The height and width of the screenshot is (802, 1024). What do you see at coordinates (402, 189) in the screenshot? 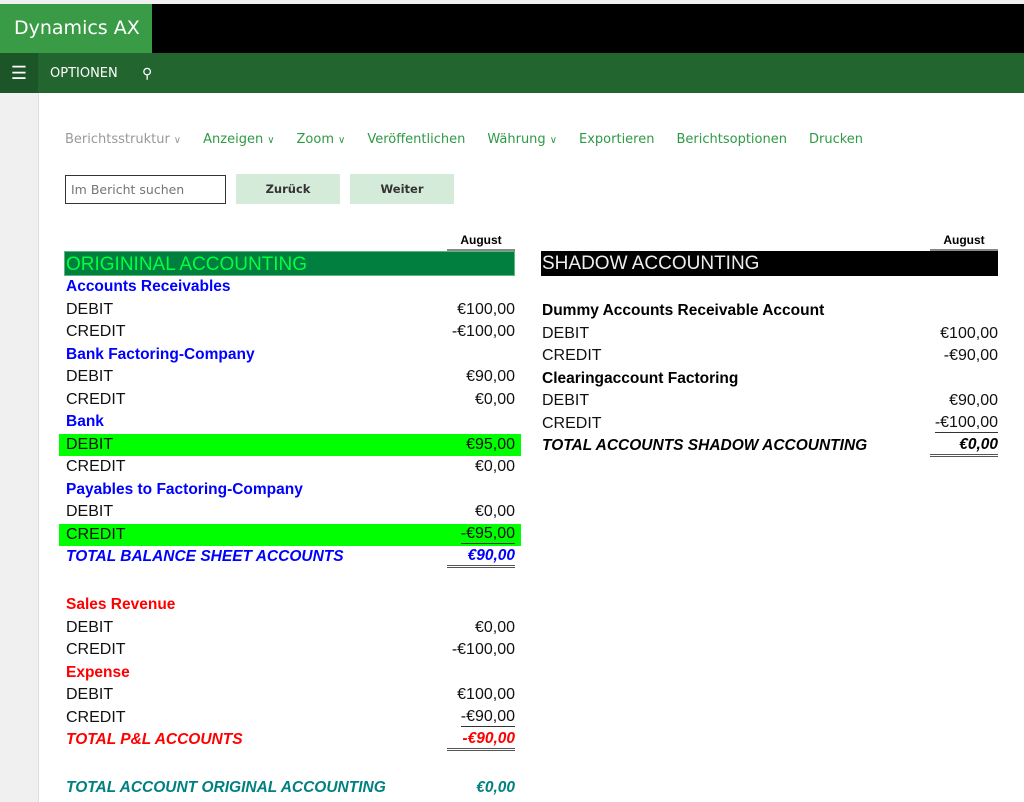
I see `next-button: Weiter` at bounding box center [402, 189].